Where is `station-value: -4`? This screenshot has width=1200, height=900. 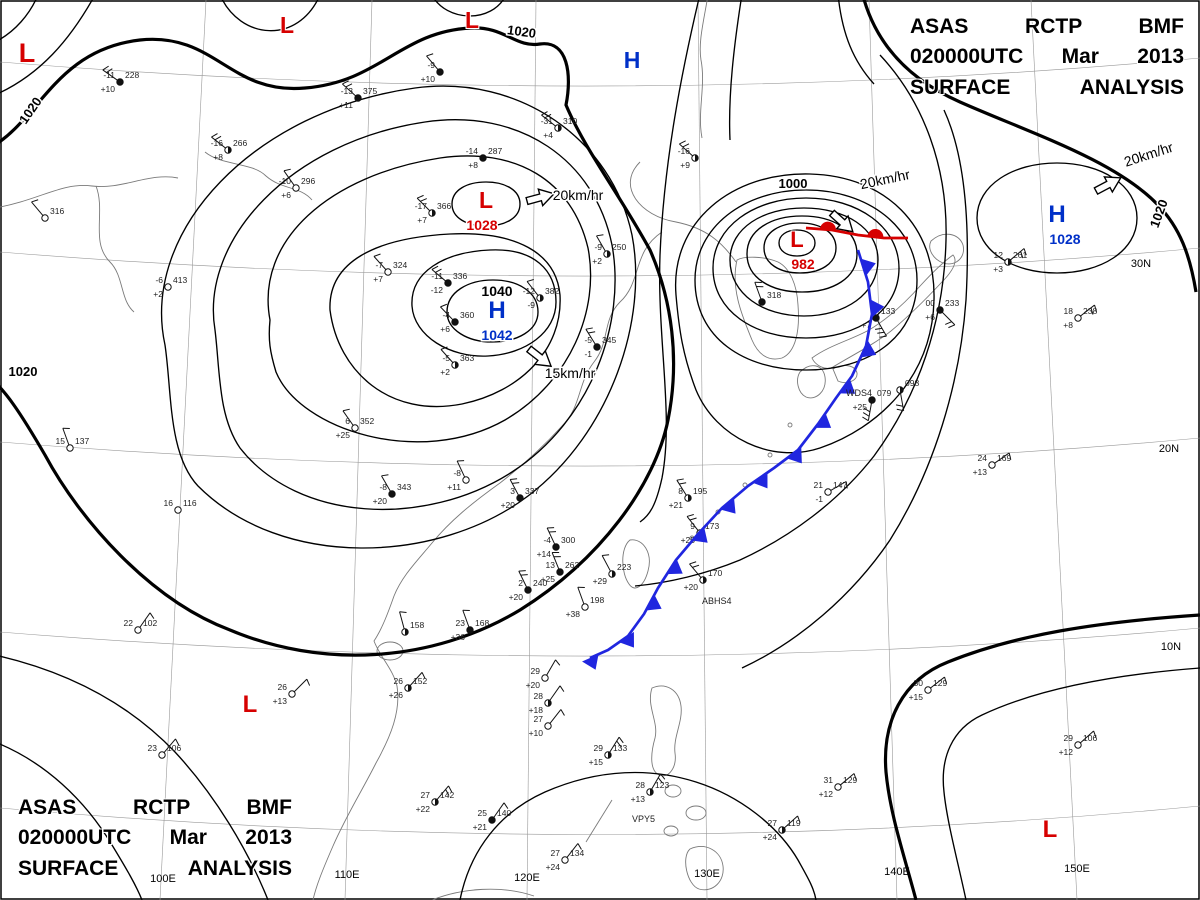
station-value: -4 is located at coordinates (547, 540).